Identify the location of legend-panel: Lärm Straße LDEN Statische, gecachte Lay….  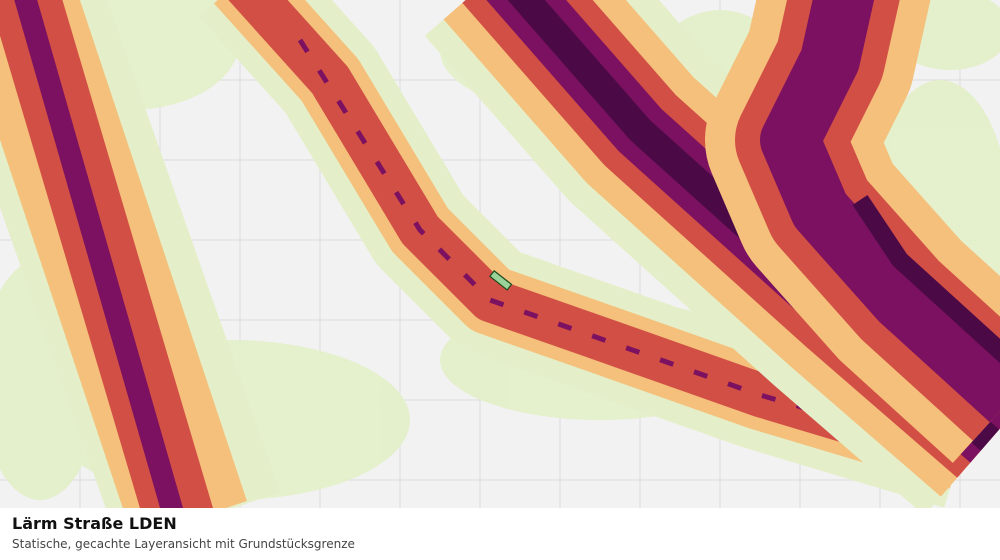
(500, 534).